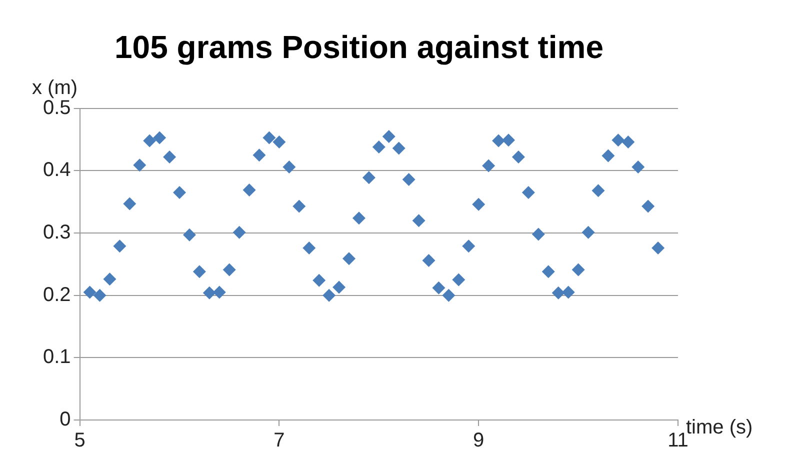  I want to click on x-tick-label: 5, so click(80, 441).